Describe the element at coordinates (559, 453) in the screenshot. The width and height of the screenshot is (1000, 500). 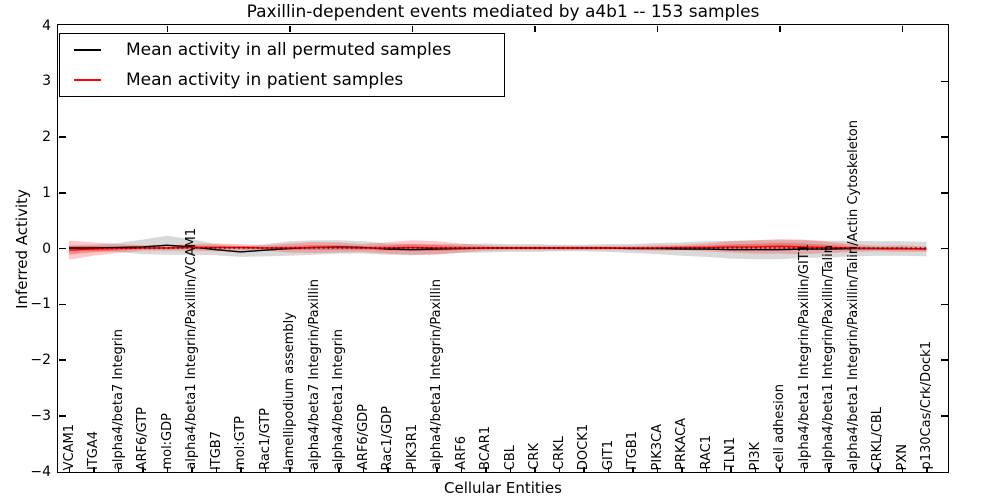
I see `x-tick-label: CRKL` at that location.